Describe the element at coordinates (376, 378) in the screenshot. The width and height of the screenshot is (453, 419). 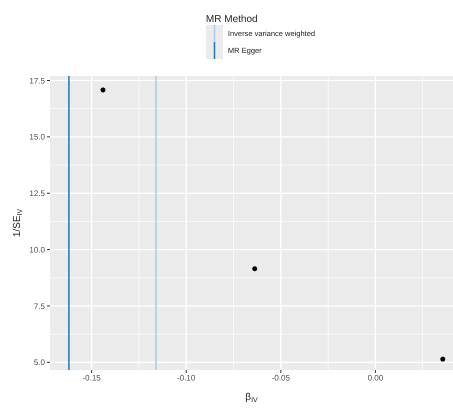
I see `x-tick-label: 0.00` at that location.